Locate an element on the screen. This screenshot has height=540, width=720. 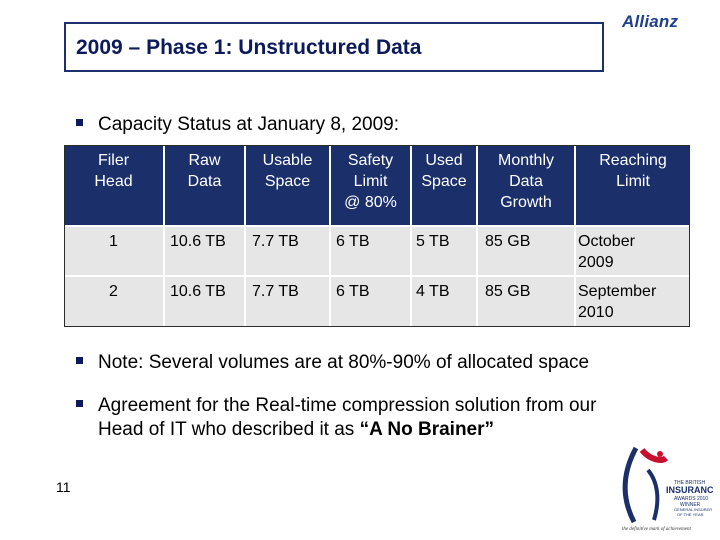
award-dot is located at coordinates (660, 454).